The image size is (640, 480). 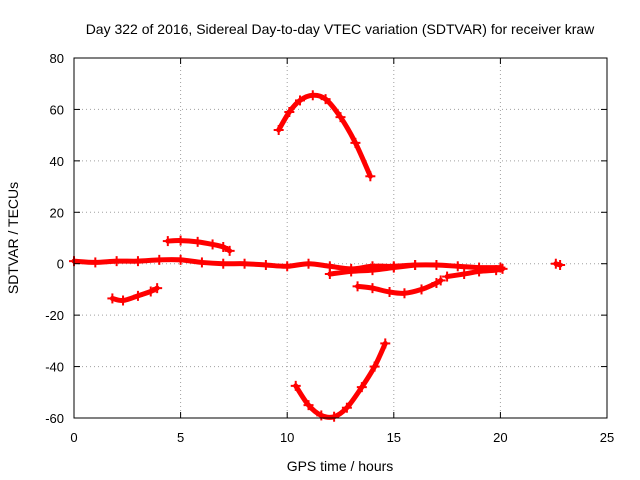 What do you see at coordinates (394, 437) in the screenshot?
I see `x-tick-label: 15` at bounding box center [394, 437].